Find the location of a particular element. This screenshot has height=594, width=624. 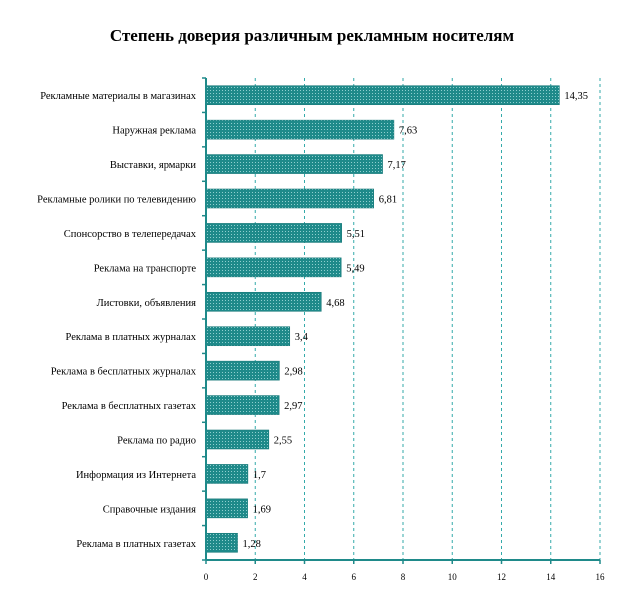

value-label-9: 2,97 is located at coordinates (293, 406).